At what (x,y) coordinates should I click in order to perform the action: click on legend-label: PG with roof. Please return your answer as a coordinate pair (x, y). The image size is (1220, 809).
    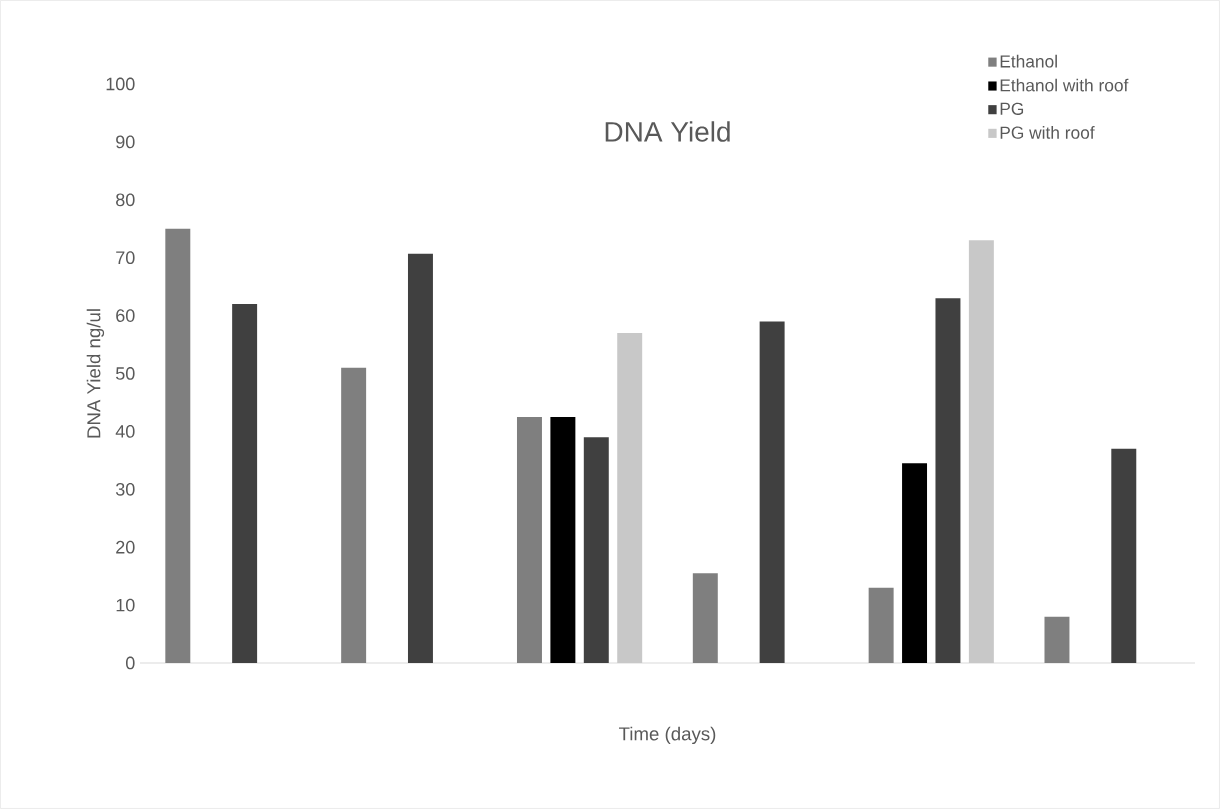
    Looking at the image, I should click on (1047, 132).